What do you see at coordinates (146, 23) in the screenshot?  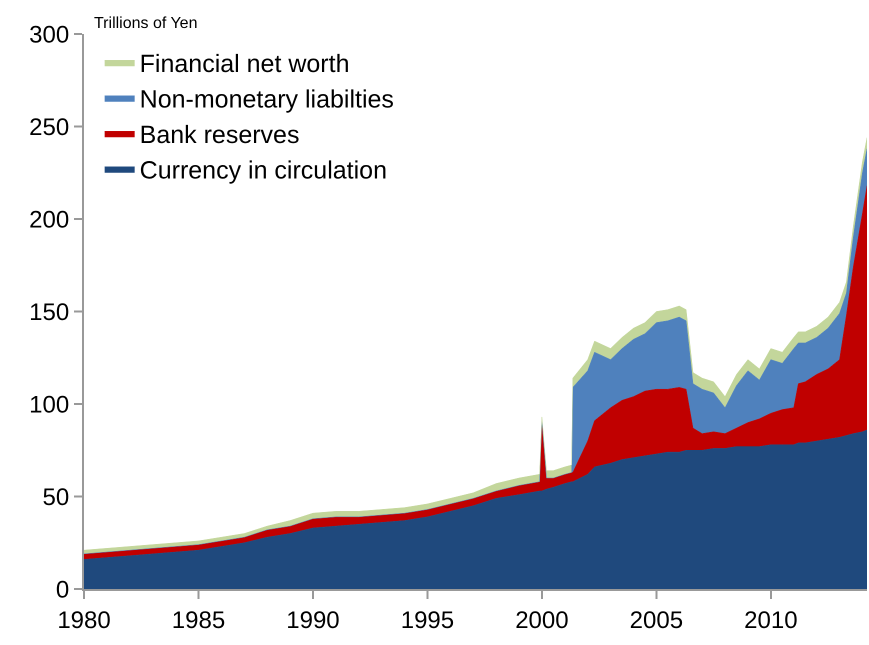 I see `y-axis-title: Trillions of Yen` at bounding box center [146, 23].